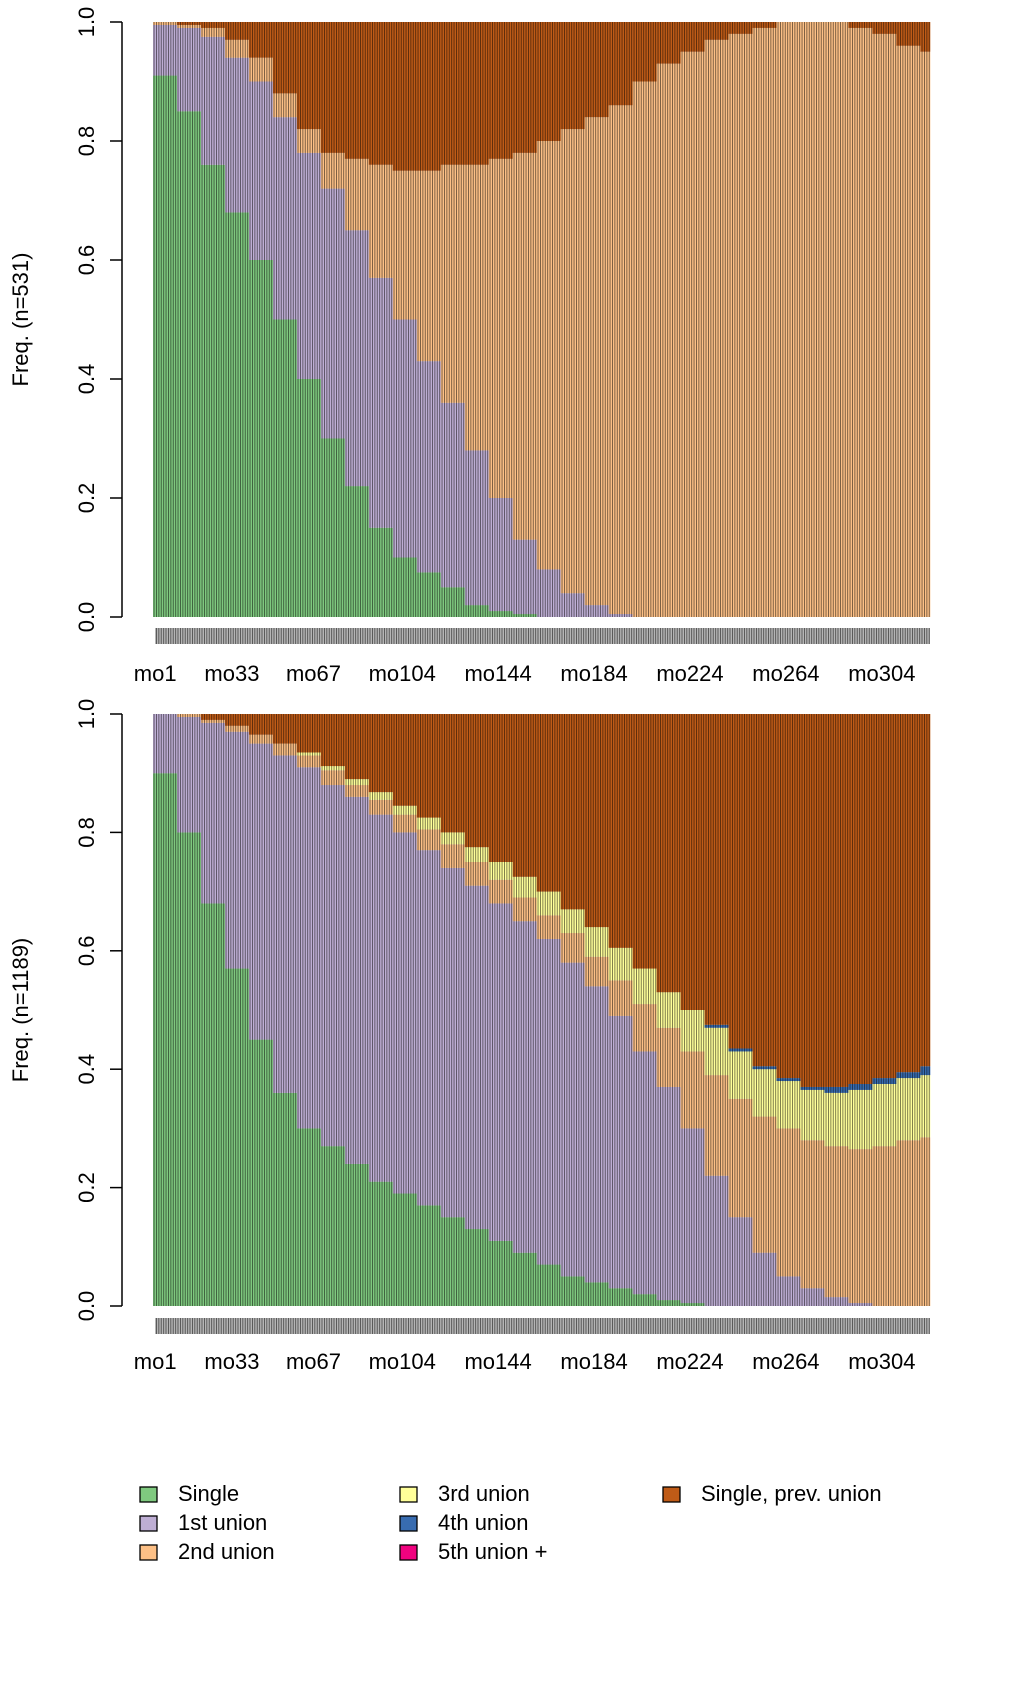  Describe the element at coordinates (20, 1010) in the screenshot. I see `y-axis-label: Freq. (n=1189)` at that location.